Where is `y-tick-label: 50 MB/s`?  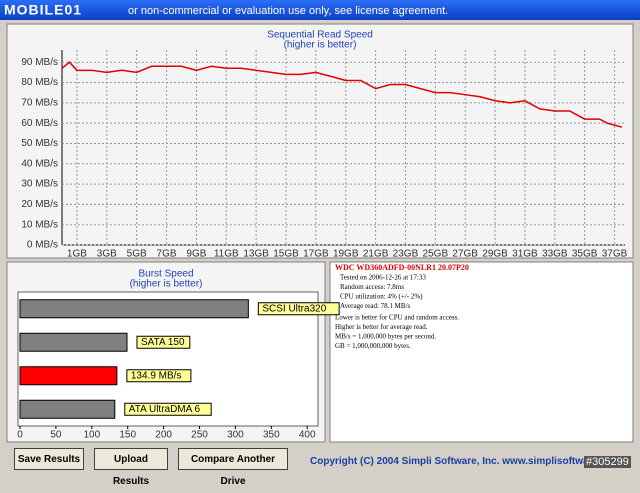 y-tick-label: 50 MB/s is located at coordinates (39, 143).